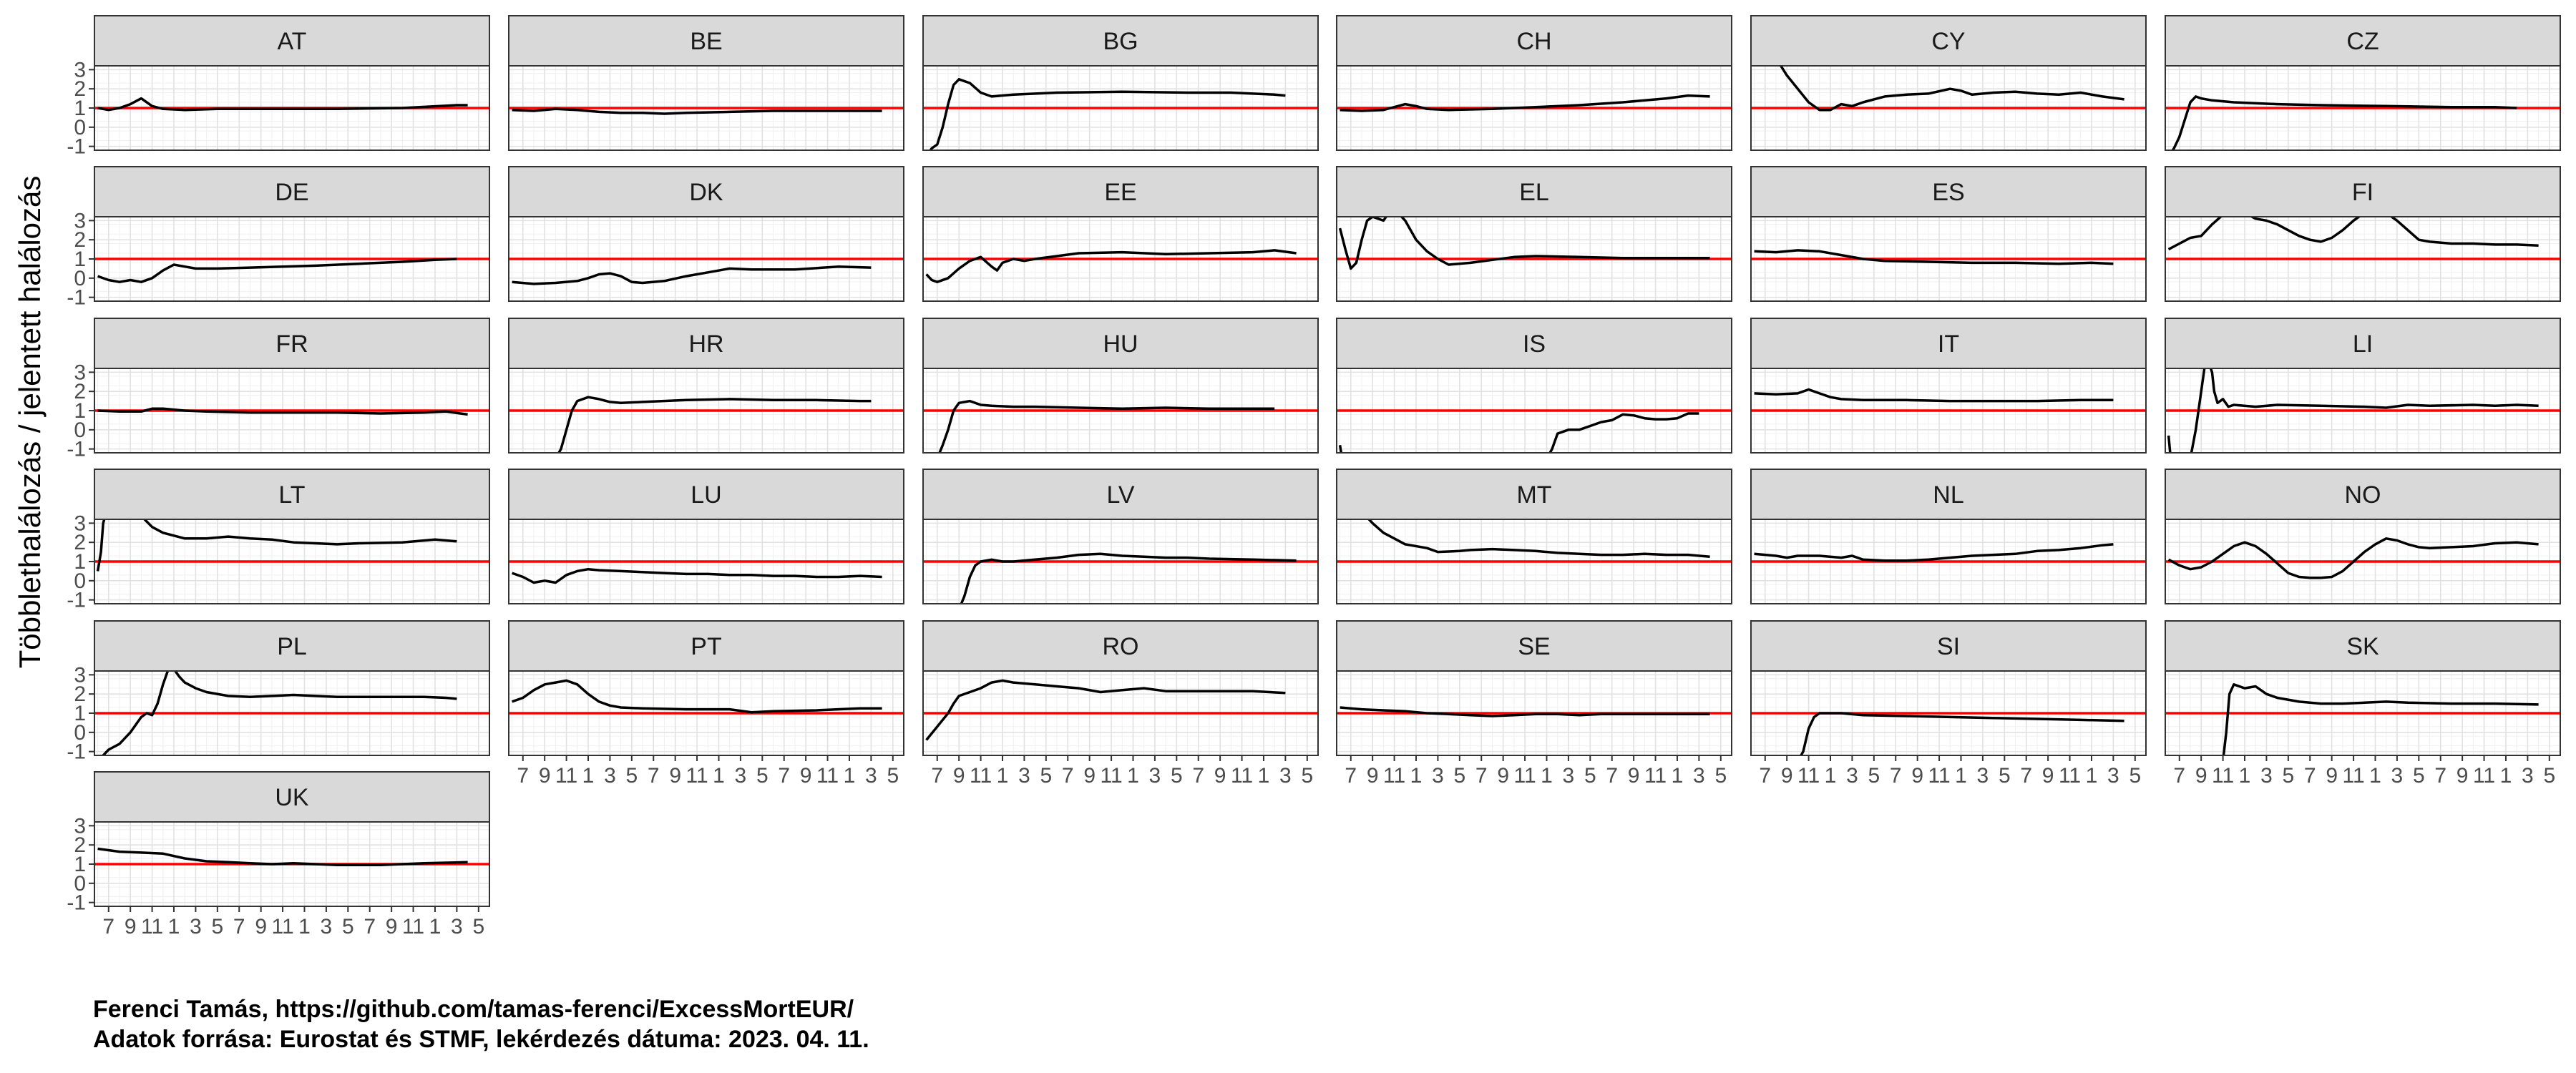 The width and height of the screenshot is (2576, 1073). What do you see at coordinates (706, 193) in the screenshot?
I see `panel-label: DK` at bounding box center [706, 193].